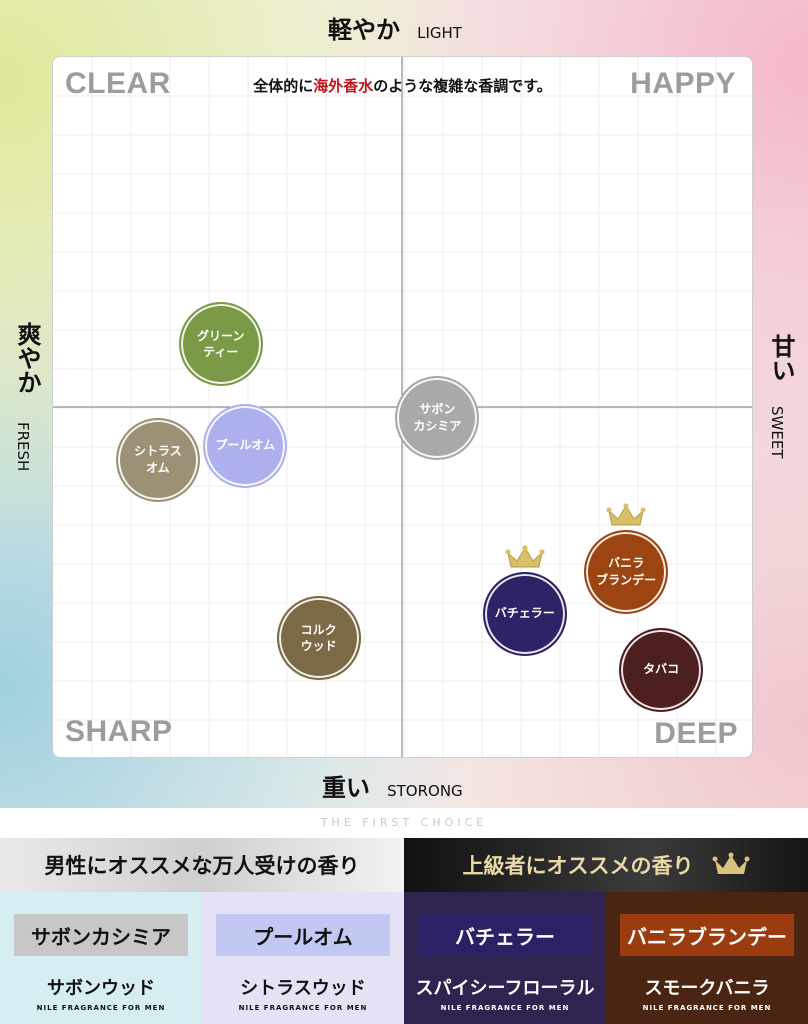 The height and width of the screenshot is (1024, 808). What do you see at coordinates (404, 822) in the screenshot?
I see `footer-tagline: THE FIRST CHOICE` at bounding box center [404, 822].